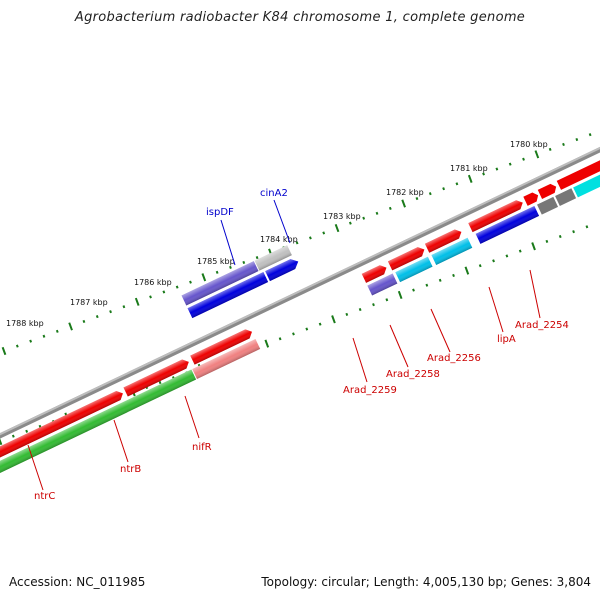 The width and height of the screenshot is (600, 600). What do you see at coordinates (220, 212) in the screenshot?
I see `gene-label-ispdf: ispDF` at bounding box center [220, 212].